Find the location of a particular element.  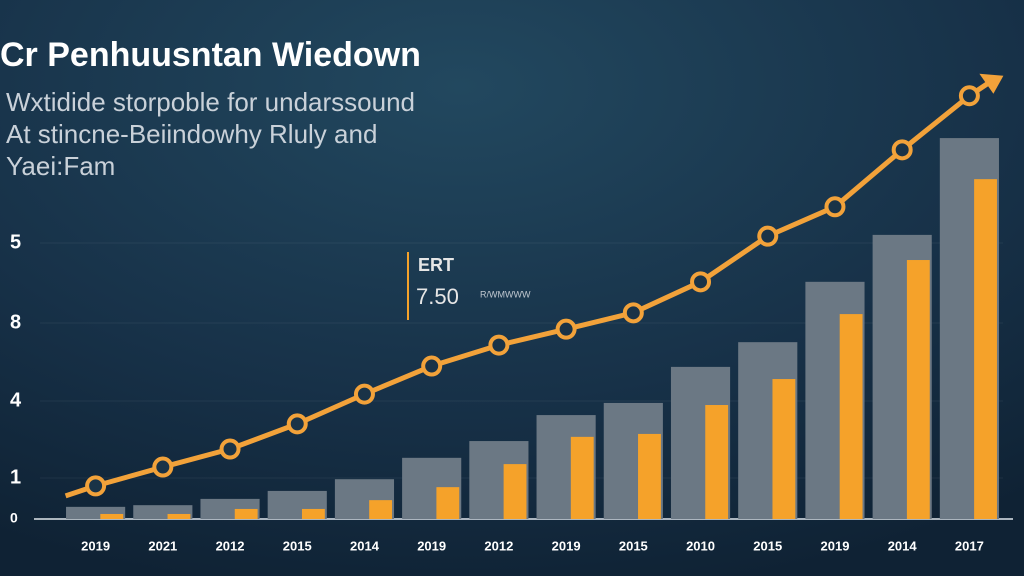

y-axis-label: 8 is located at coordinates (15, 322).